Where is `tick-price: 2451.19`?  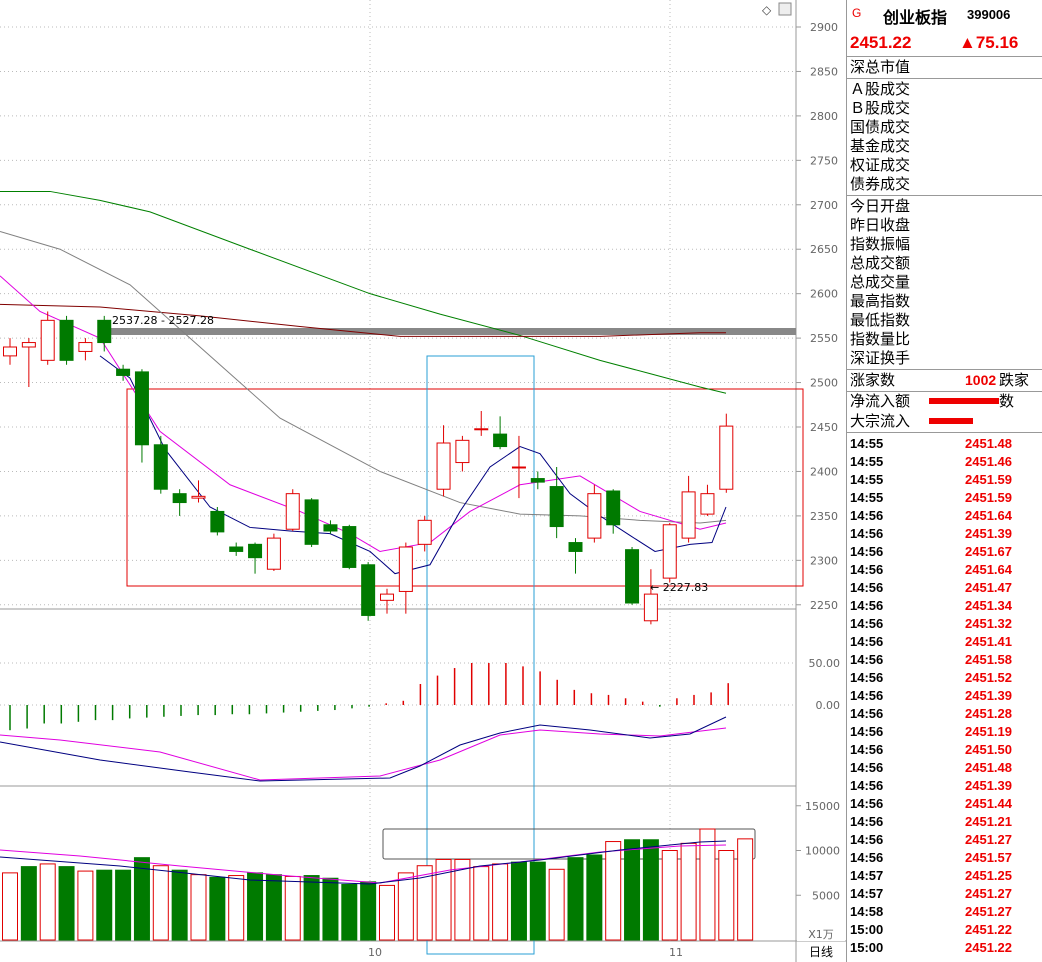 tick-price: 2451.19 is located at coordinates (988, 731).